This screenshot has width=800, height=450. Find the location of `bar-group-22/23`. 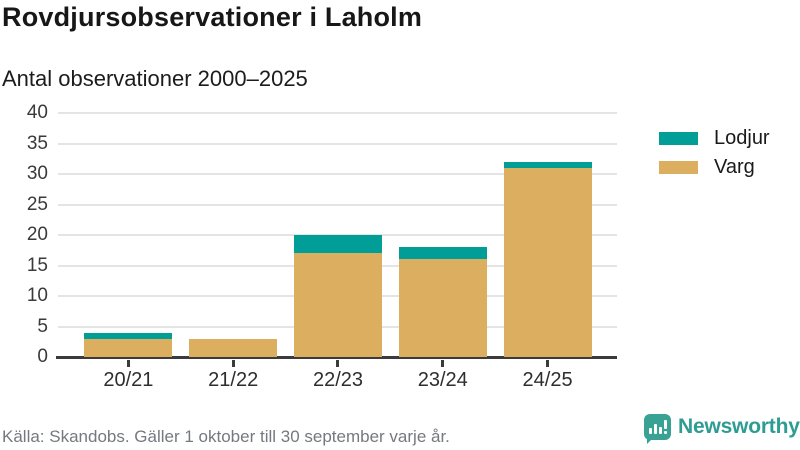

bar-group-22/23 is located at coordinates (338, 235).